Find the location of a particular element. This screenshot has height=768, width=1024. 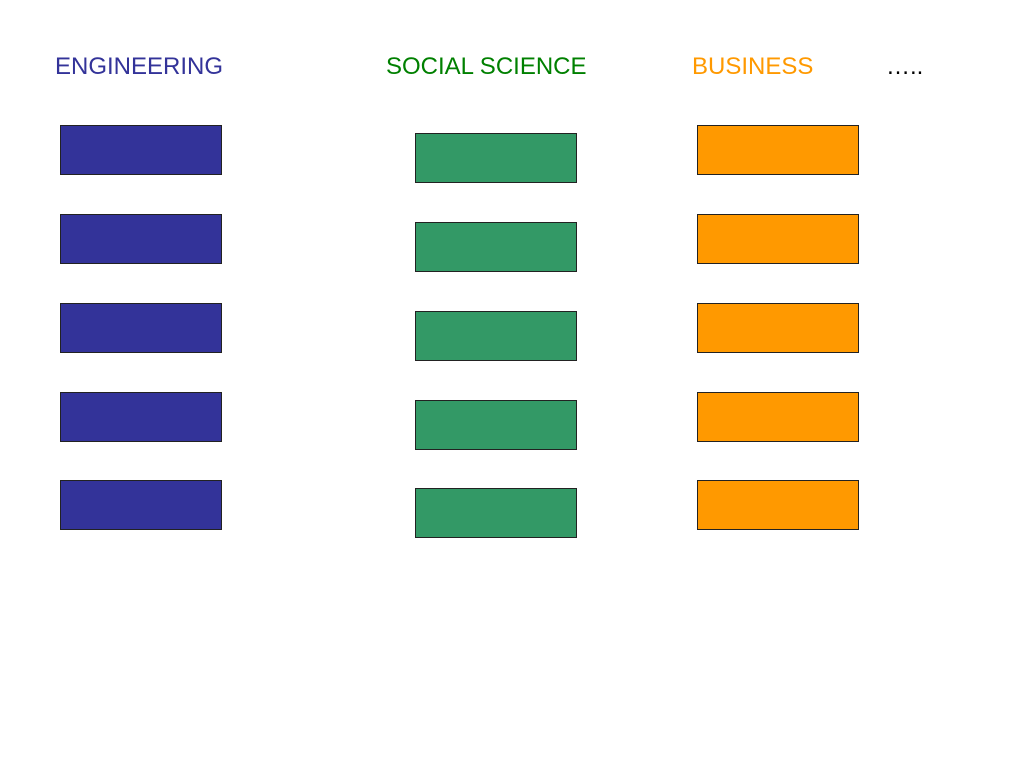

business-heading: BUSINESS is located at coordinates (753, 66).